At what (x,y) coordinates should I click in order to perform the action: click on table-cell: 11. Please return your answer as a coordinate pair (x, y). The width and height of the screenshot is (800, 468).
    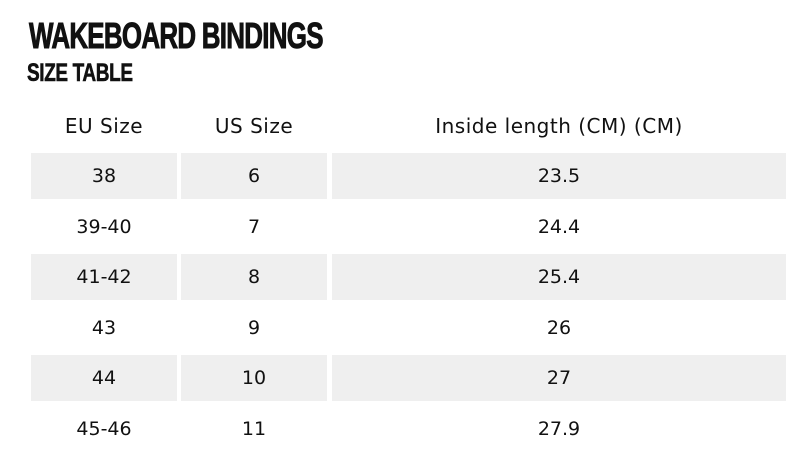
    Looking at the image, I should click on (254, 428).